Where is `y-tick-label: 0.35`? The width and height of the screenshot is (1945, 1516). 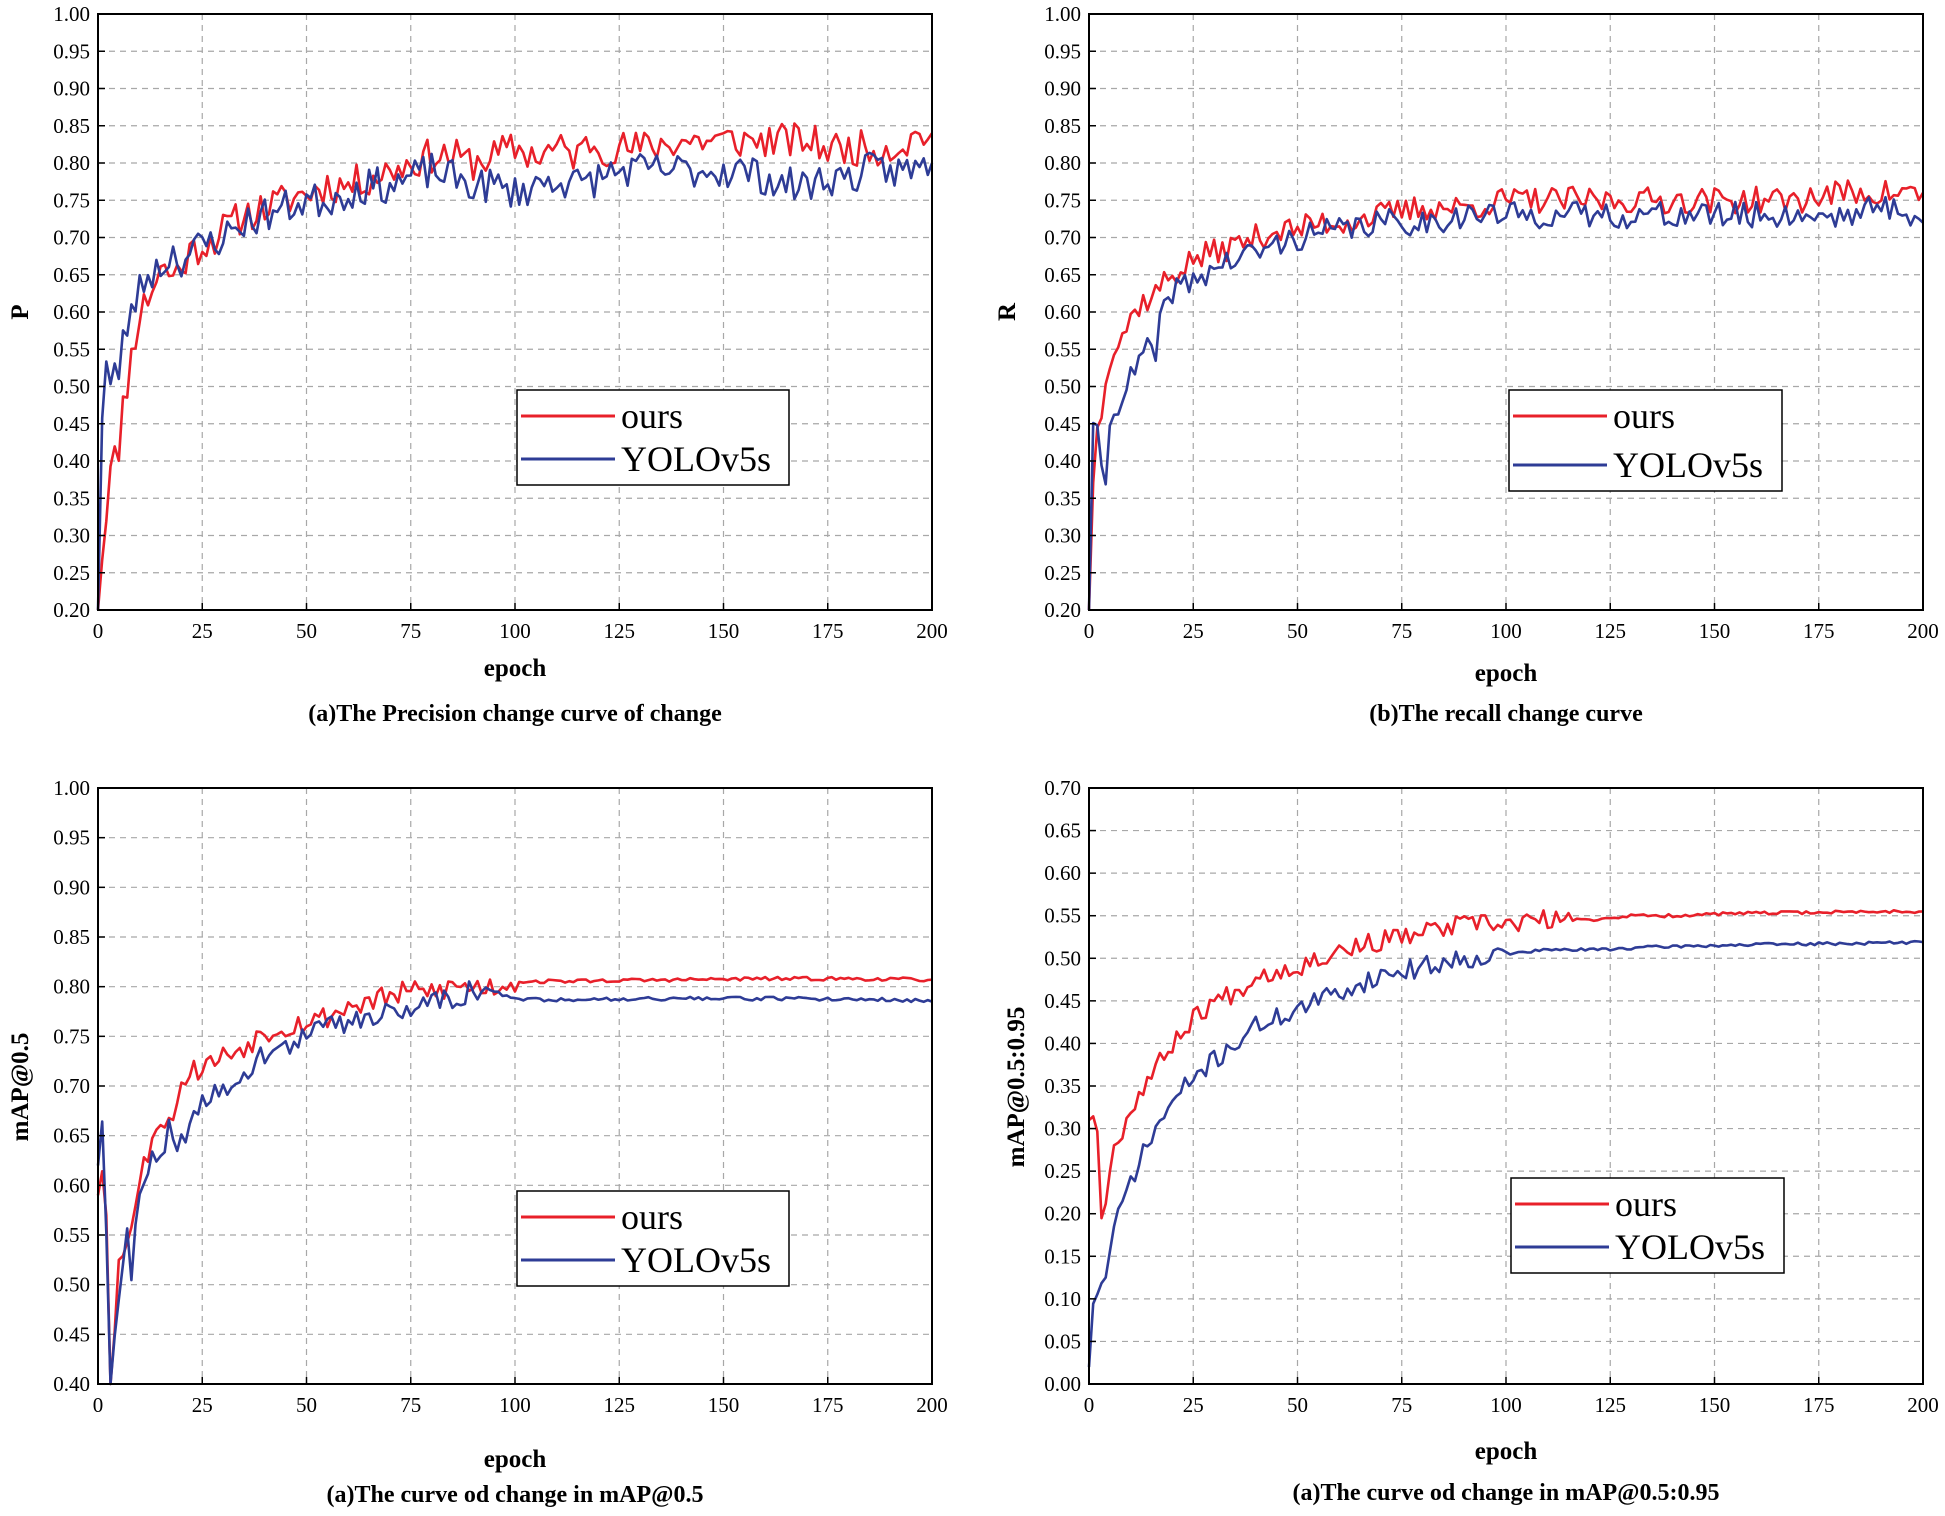
y-tick-label: 0.35 is located at coordinates (71, 498).